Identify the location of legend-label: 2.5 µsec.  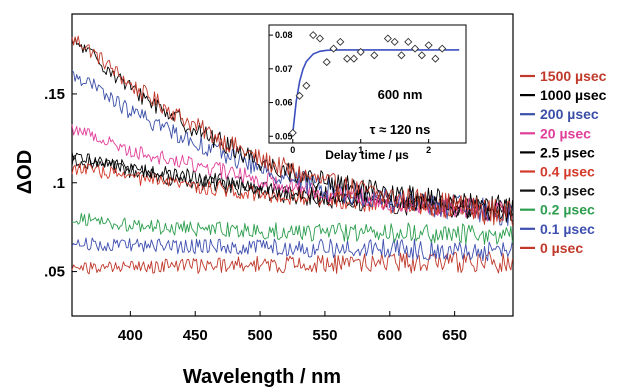
(567, 152).